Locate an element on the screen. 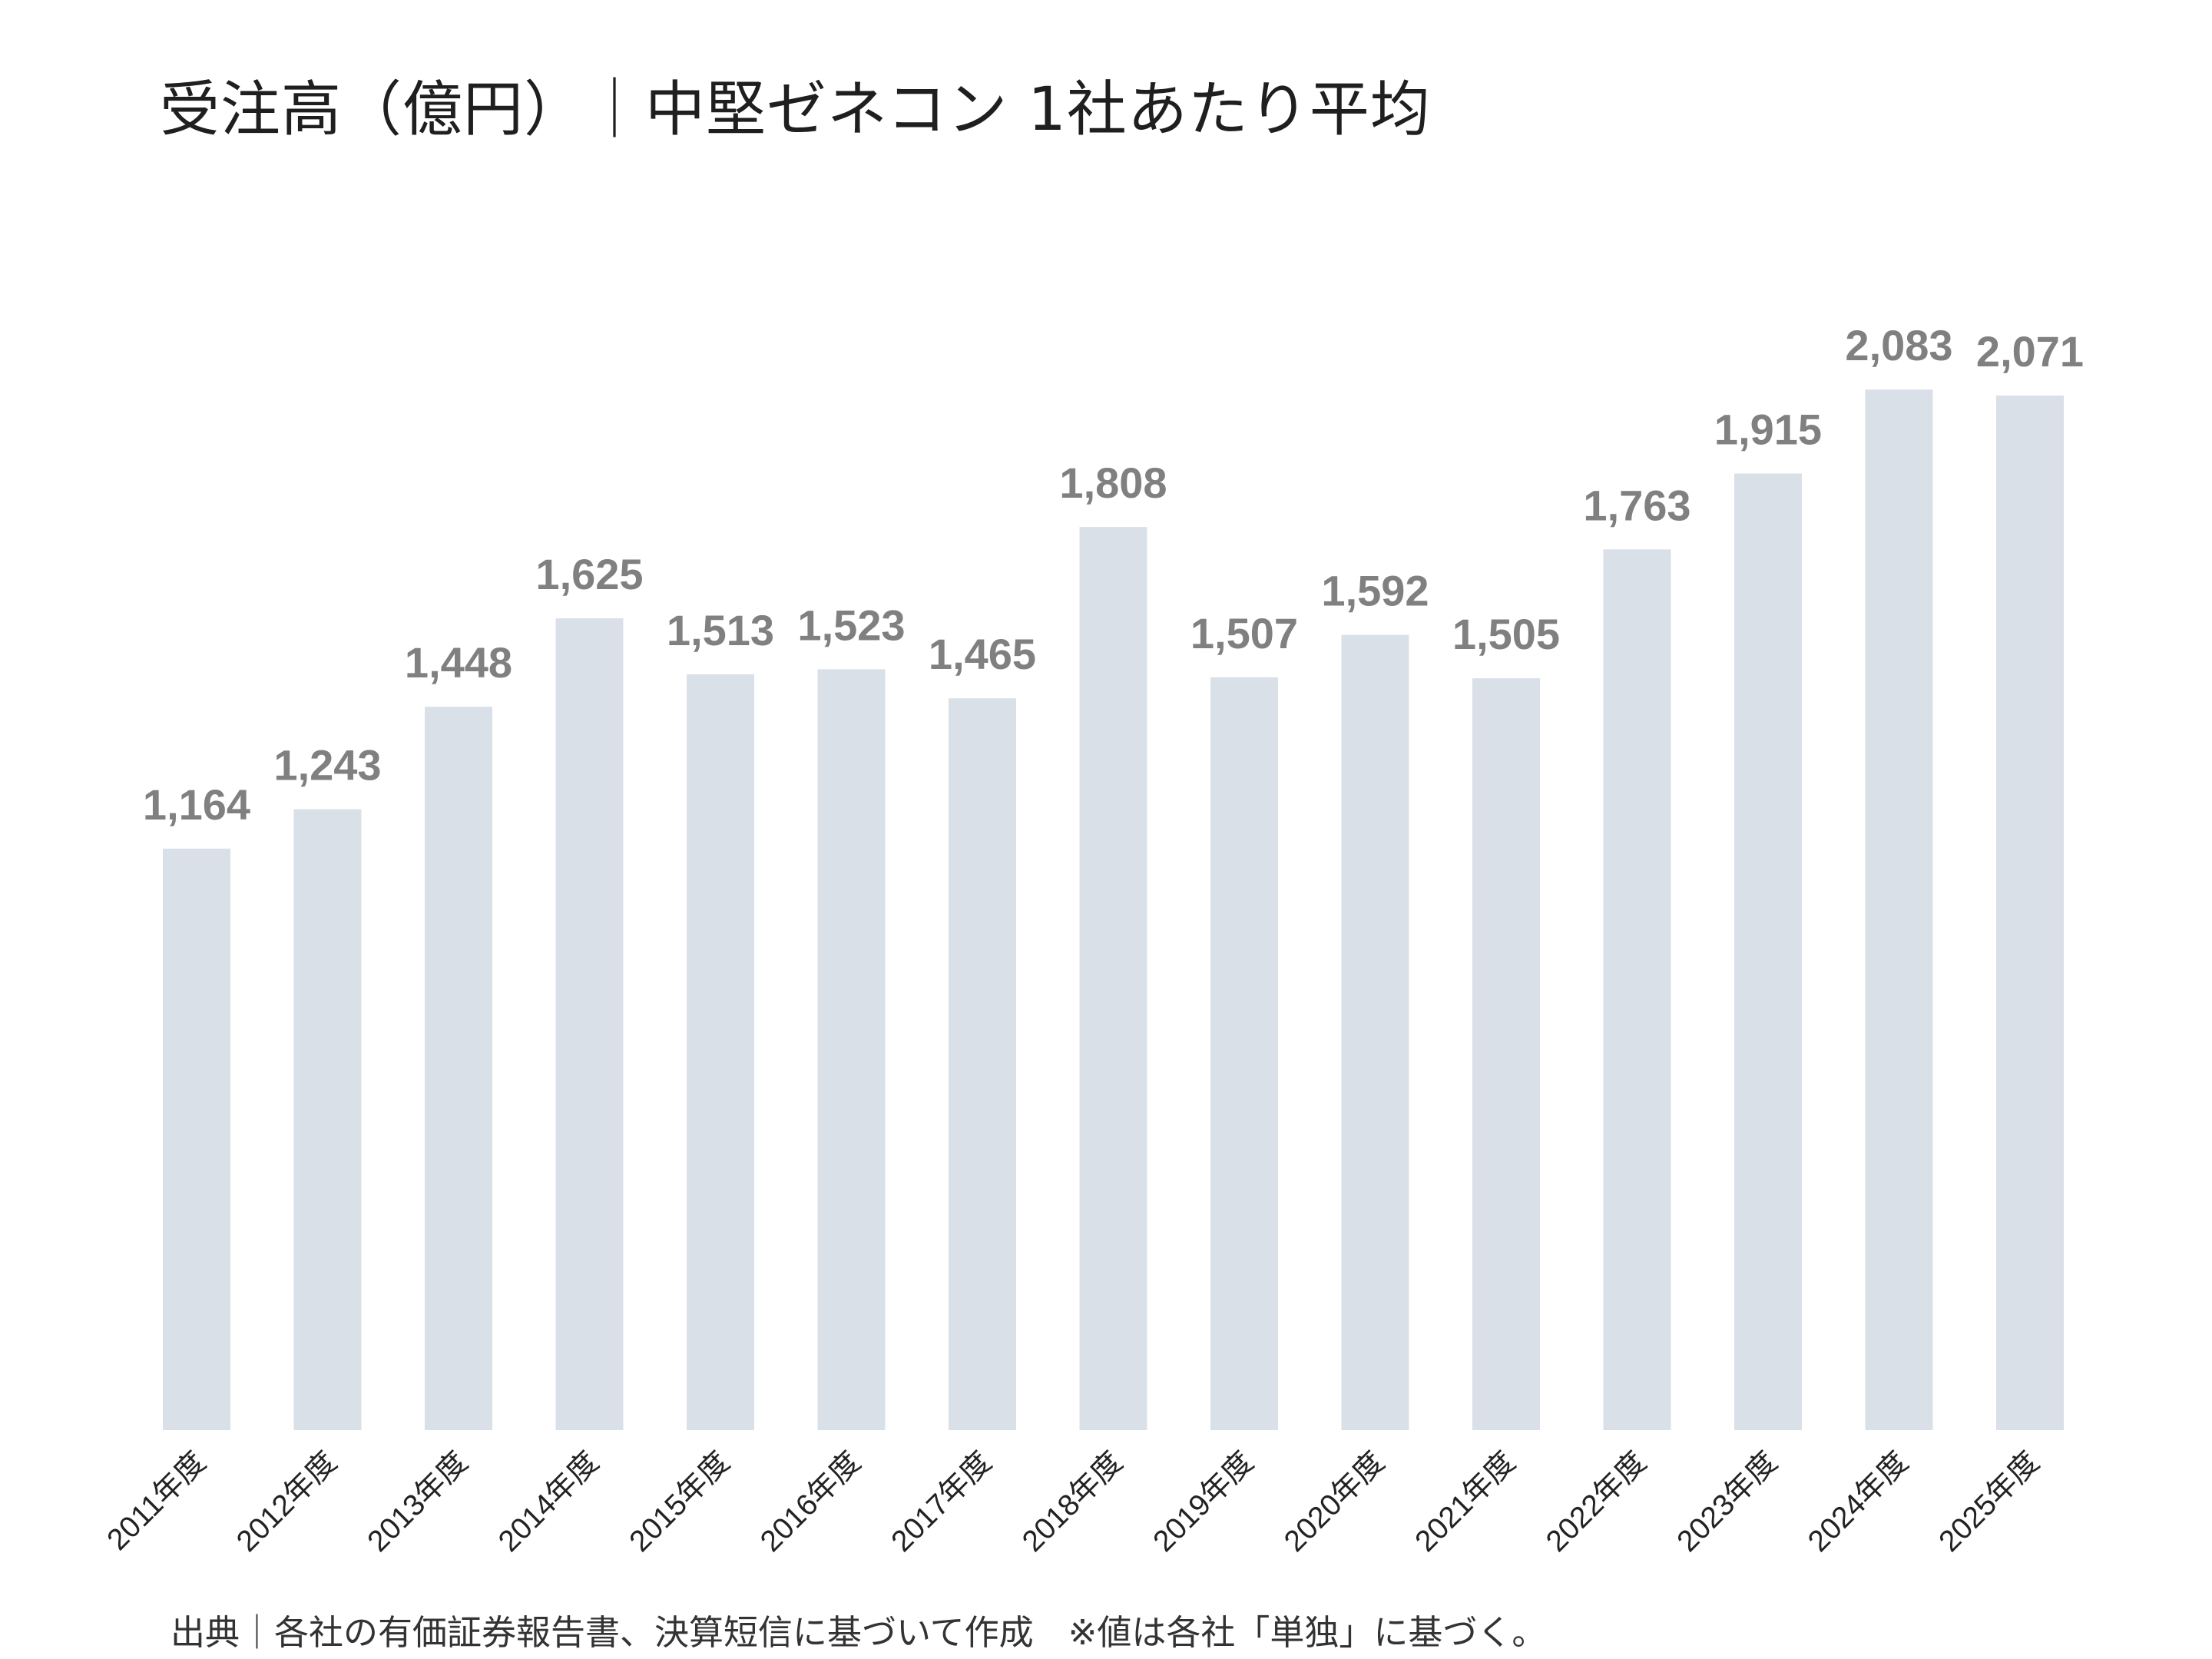  value-label: 1,763 is located at coordinates (1637, 505).